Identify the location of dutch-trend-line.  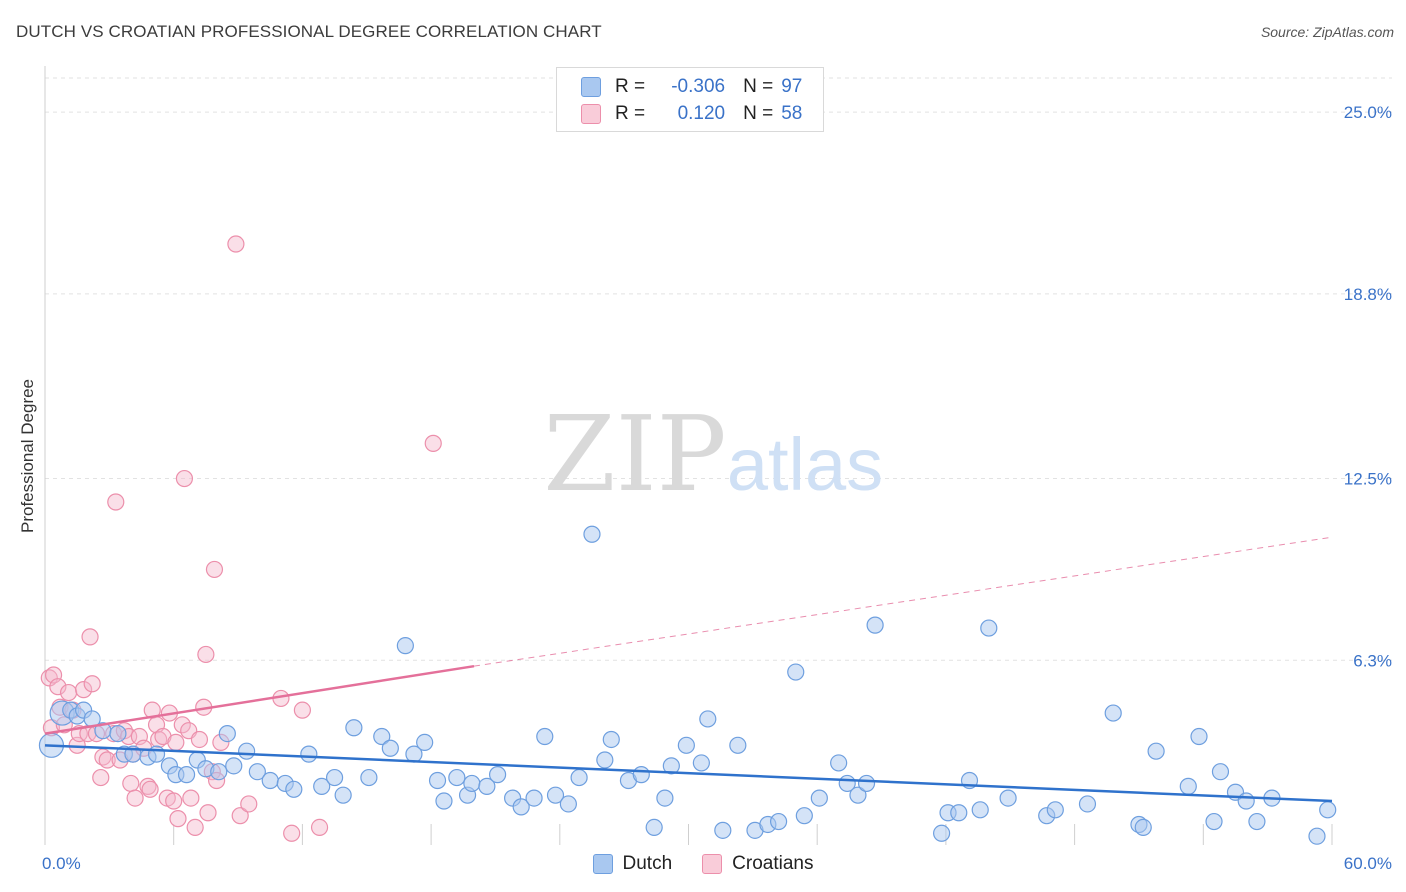
(688, 773).